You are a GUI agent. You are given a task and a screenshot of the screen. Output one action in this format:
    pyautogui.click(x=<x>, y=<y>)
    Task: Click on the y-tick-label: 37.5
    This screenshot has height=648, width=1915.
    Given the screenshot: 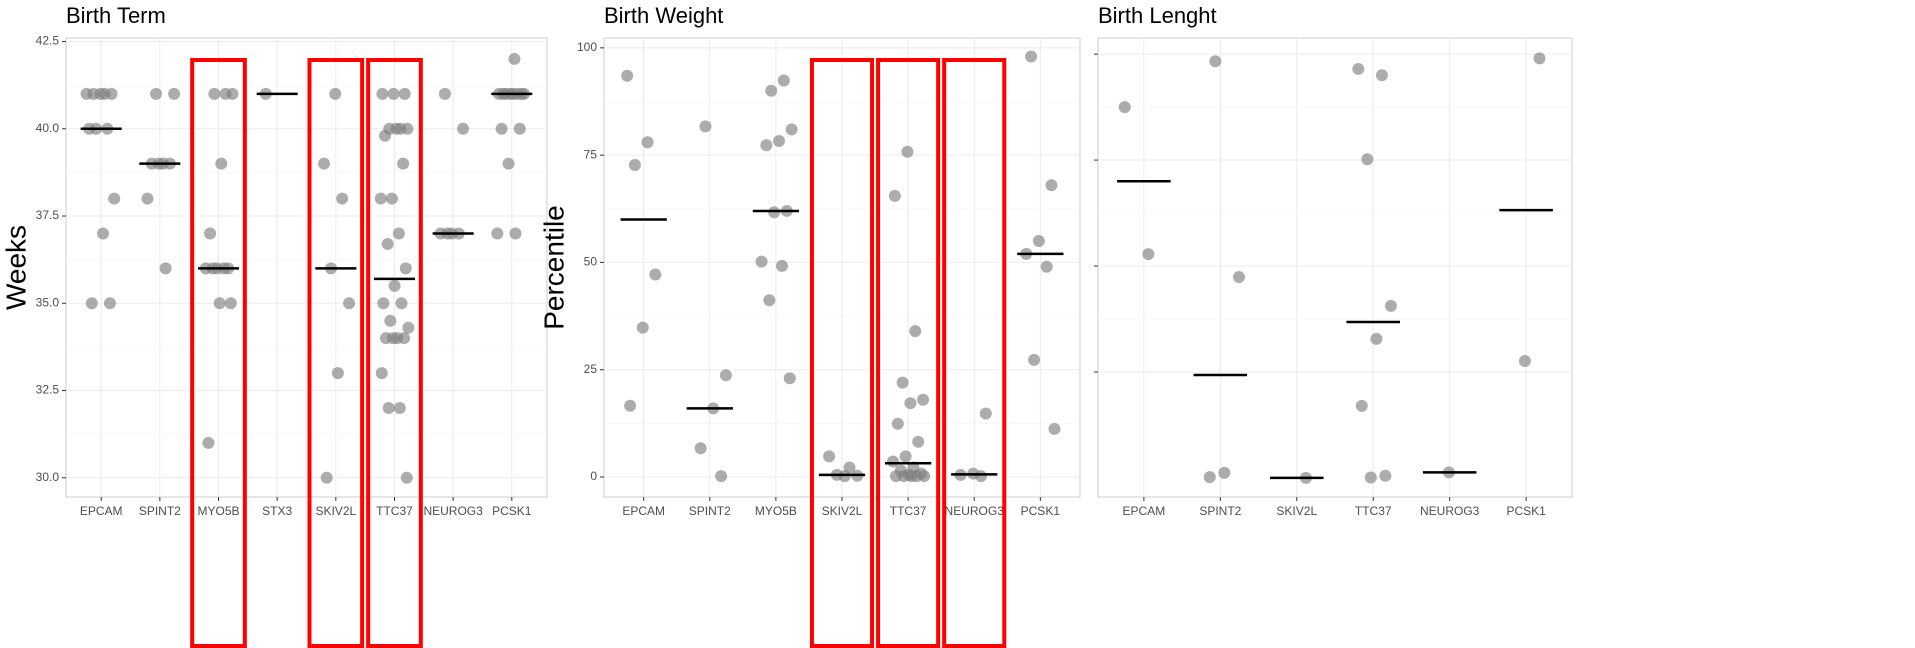 What is the action you would take?
    pyautogui.click(x=48, y=215)
    